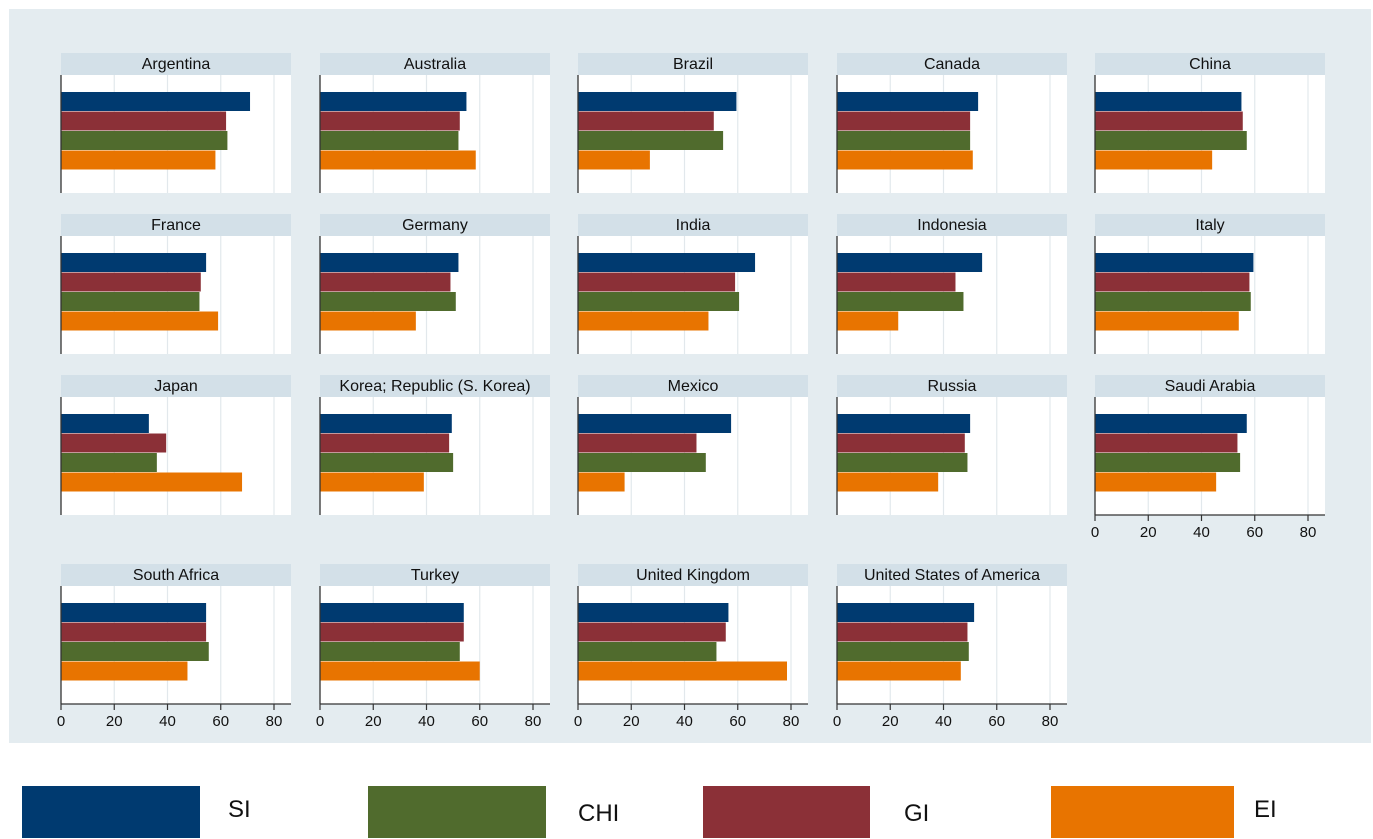 This screenshot has width=1373, height=839. I want to click on panel-title: Saudi Arabia, so click(1210, 386).